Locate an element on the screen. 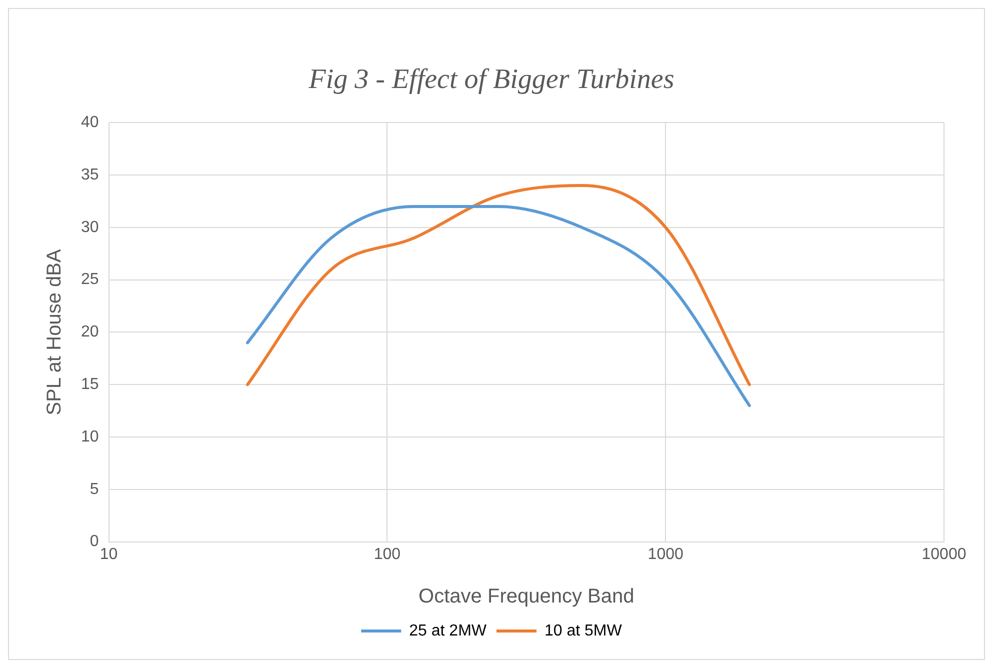 Image resolution: width=991 pixels, height=665 pixels. y-tick-label: 20 is located at coordinates (90, 332).